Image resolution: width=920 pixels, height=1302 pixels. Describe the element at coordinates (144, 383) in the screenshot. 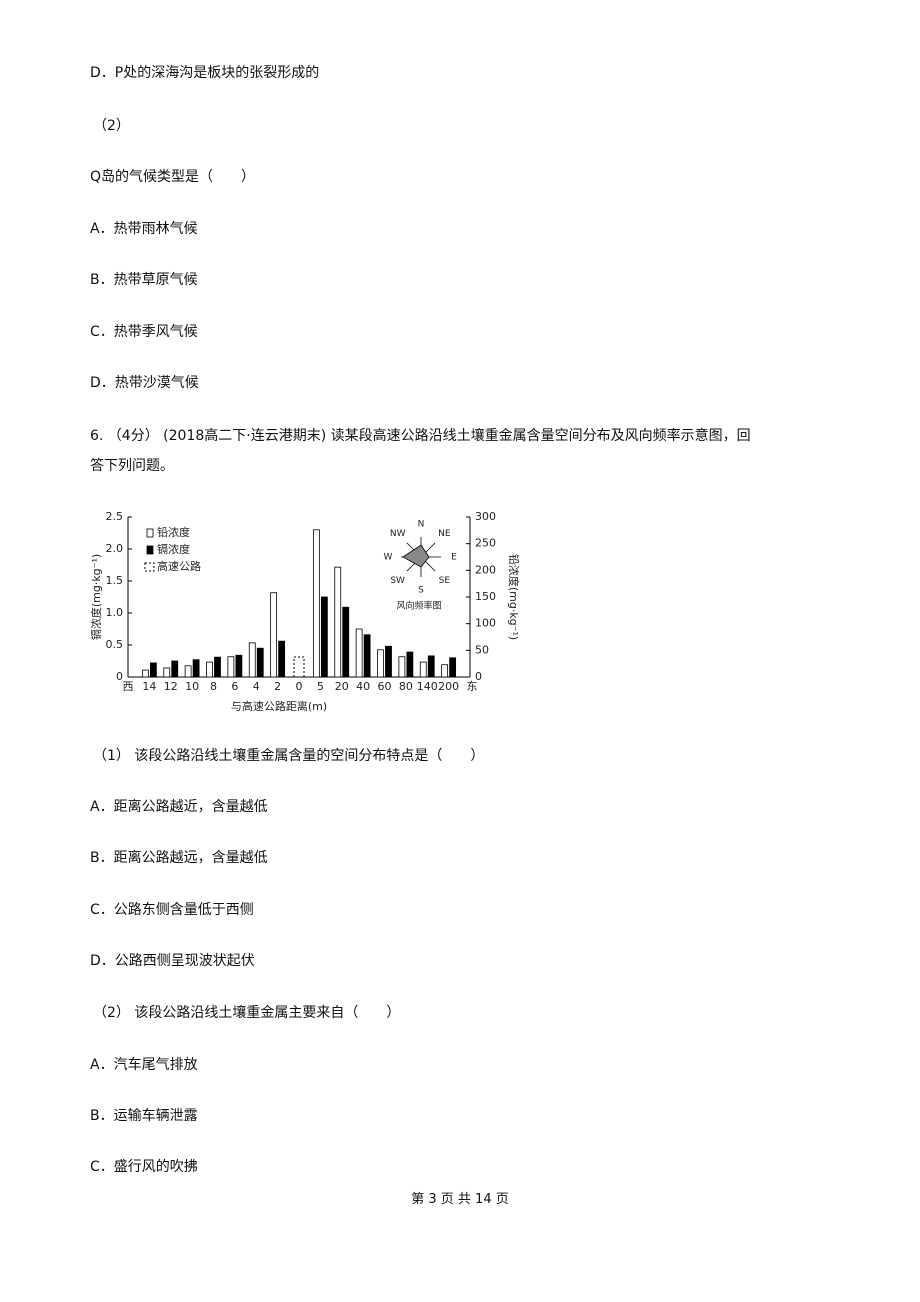

I see `text-line: D．热带沙漠气候` at that location.